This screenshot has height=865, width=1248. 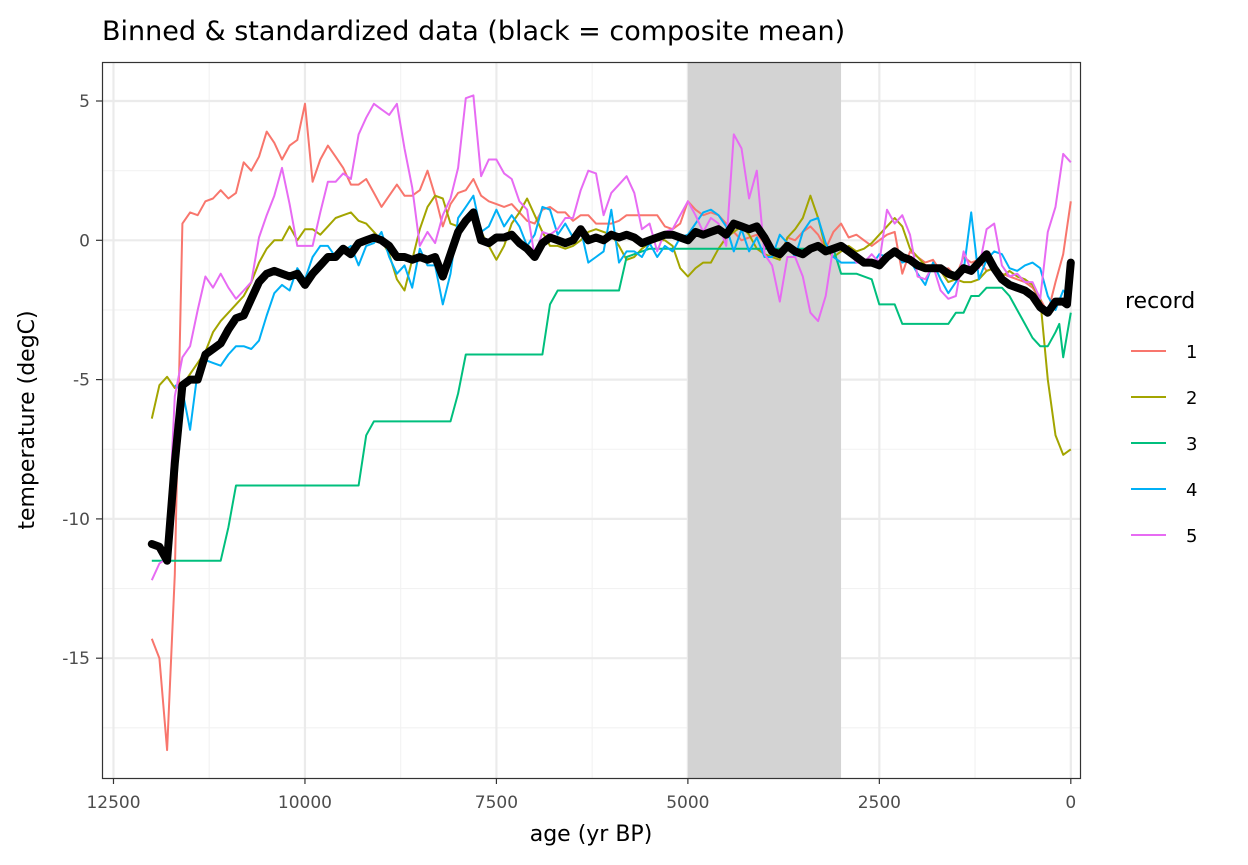 I want to click on legend: record 1 2 3 4 5, so click(x=1161, y=418).